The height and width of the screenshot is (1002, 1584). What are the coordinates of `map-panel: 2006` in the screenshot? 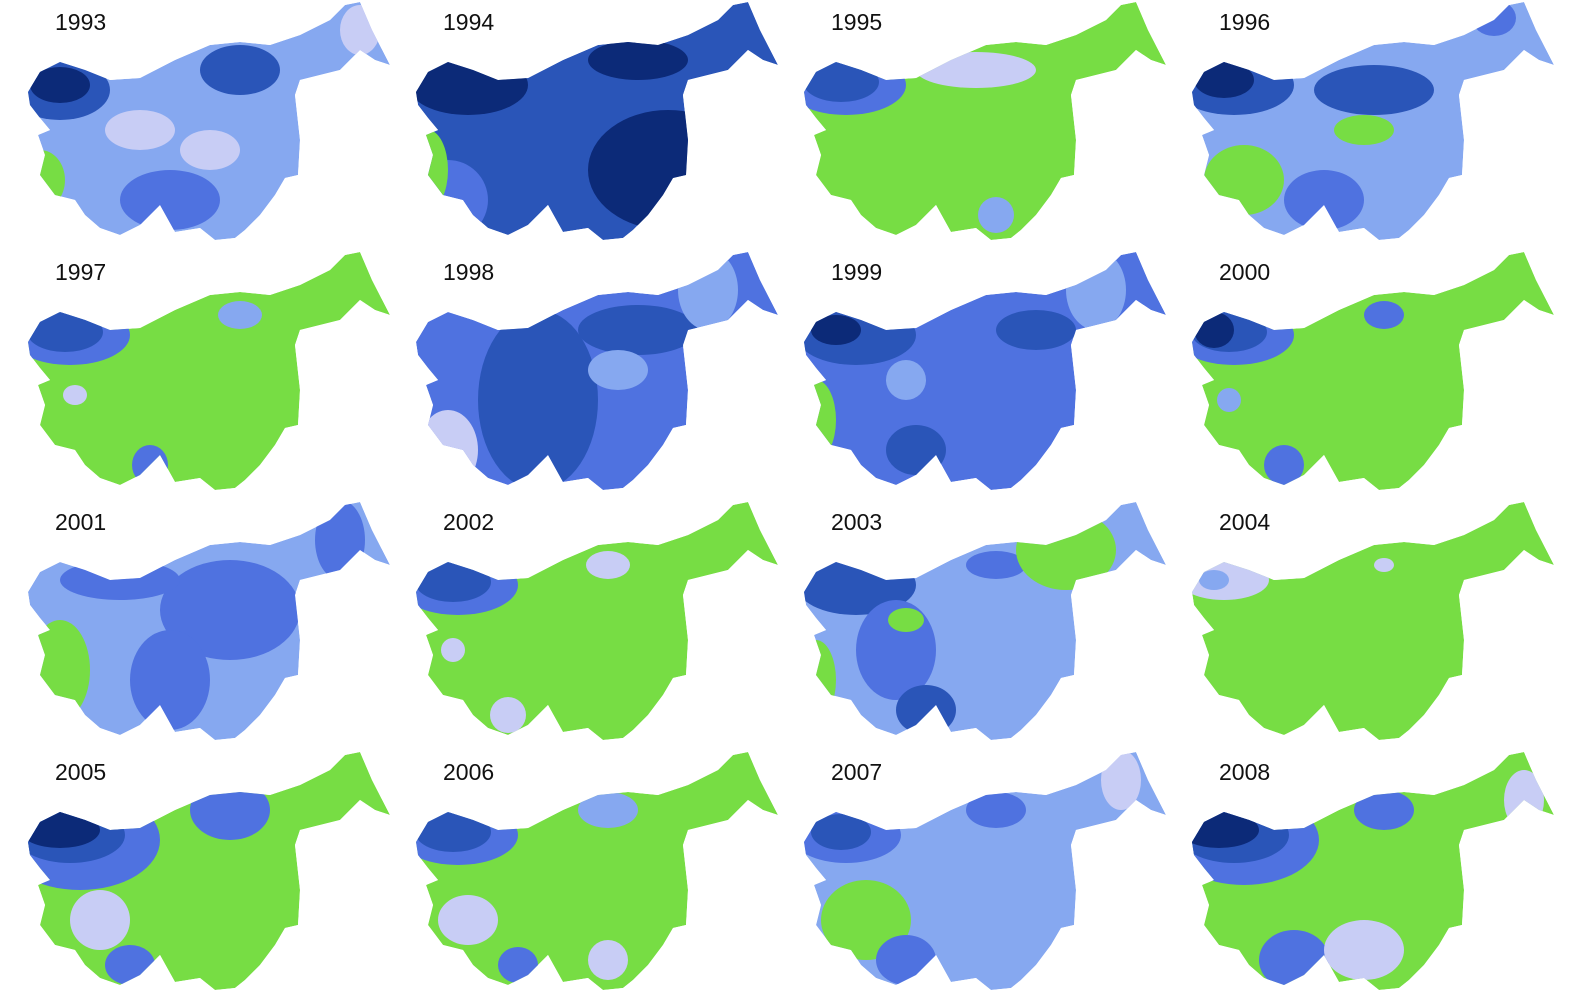 It's located at (597, 871).